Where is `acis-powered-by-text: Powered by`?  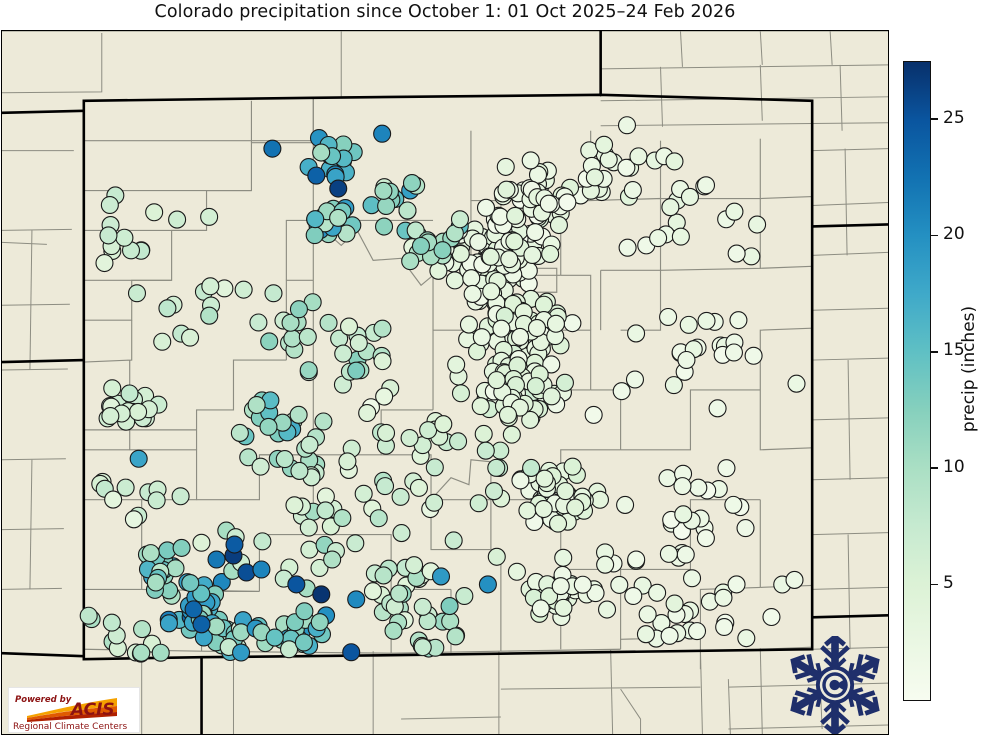 acis-powered-by-text: Powered by is located at coordinates (43, 700).